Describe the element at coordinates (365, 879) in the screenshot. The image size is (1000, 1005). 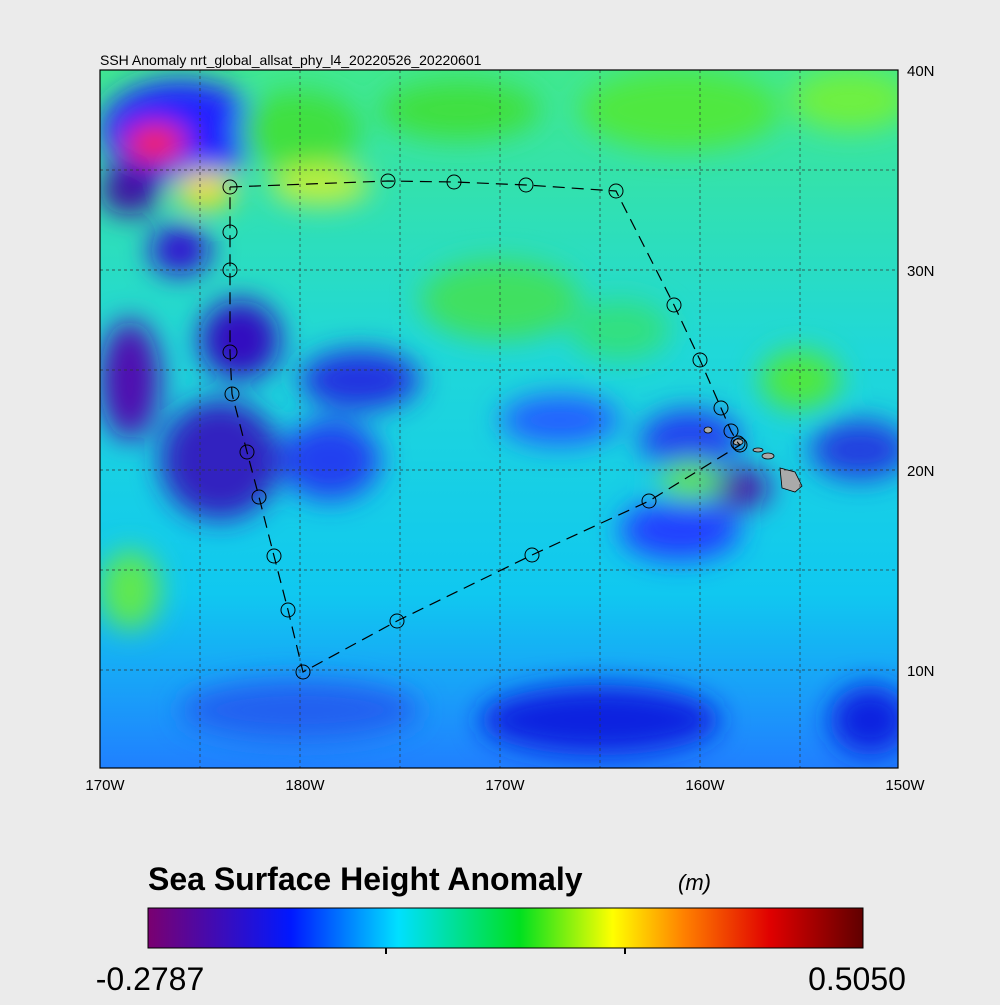
I see `colorbar-title: Sea Surface Height Anomaly` at that location.